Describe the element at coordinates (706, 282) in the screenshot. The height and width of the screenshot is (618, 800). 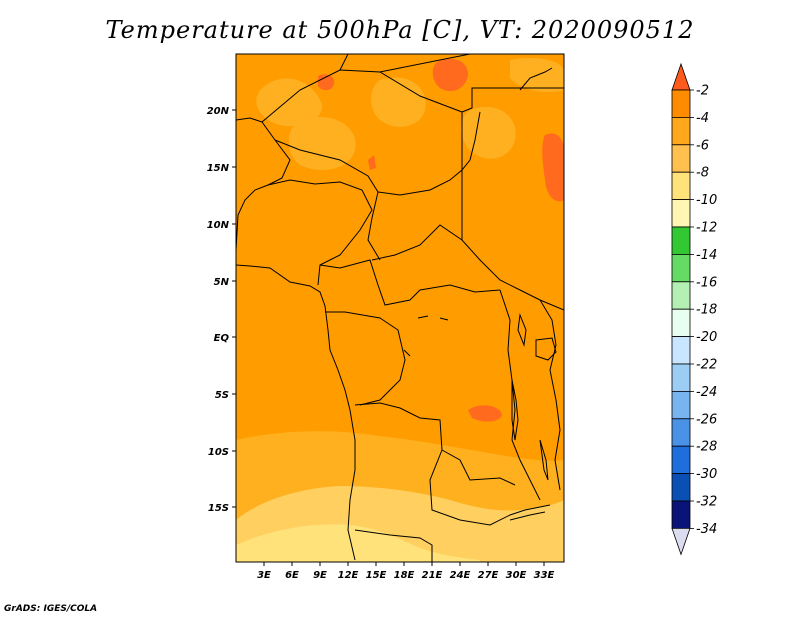
I see `colorbar-label: -16` at that location.